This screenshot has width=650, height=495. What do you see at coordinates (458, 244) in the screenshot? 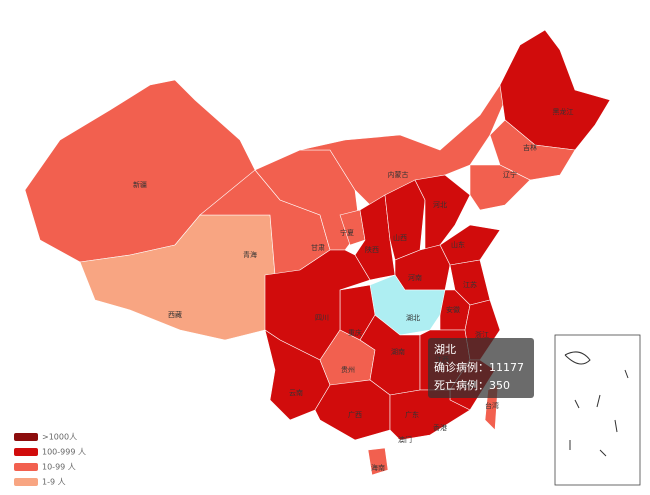
I see `province-label: 山东` at bounding box center [458, 244].